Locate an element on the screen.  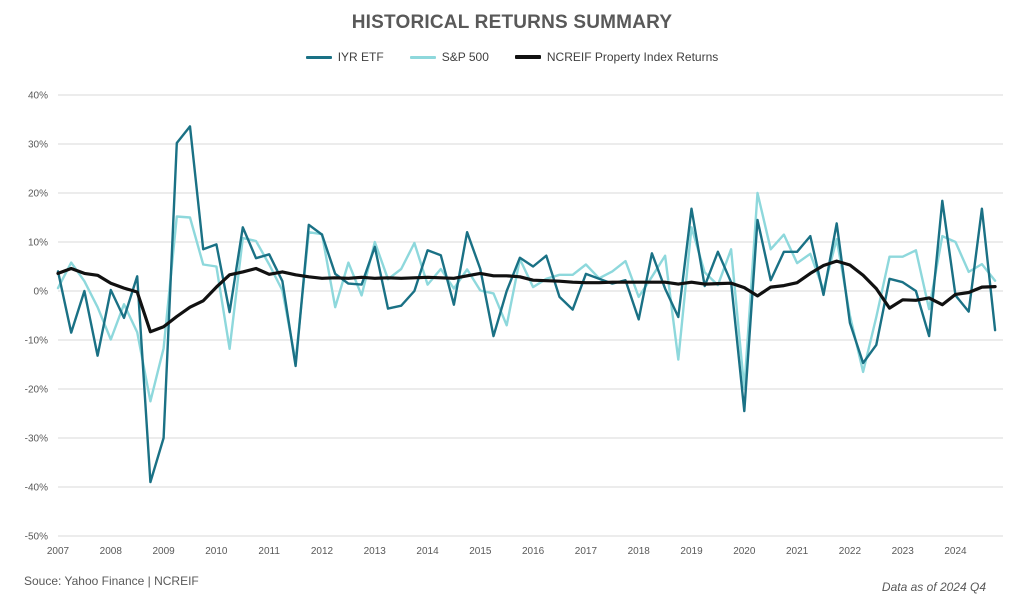
x-tick-label: 2007 is located at coordinates (58, 551).